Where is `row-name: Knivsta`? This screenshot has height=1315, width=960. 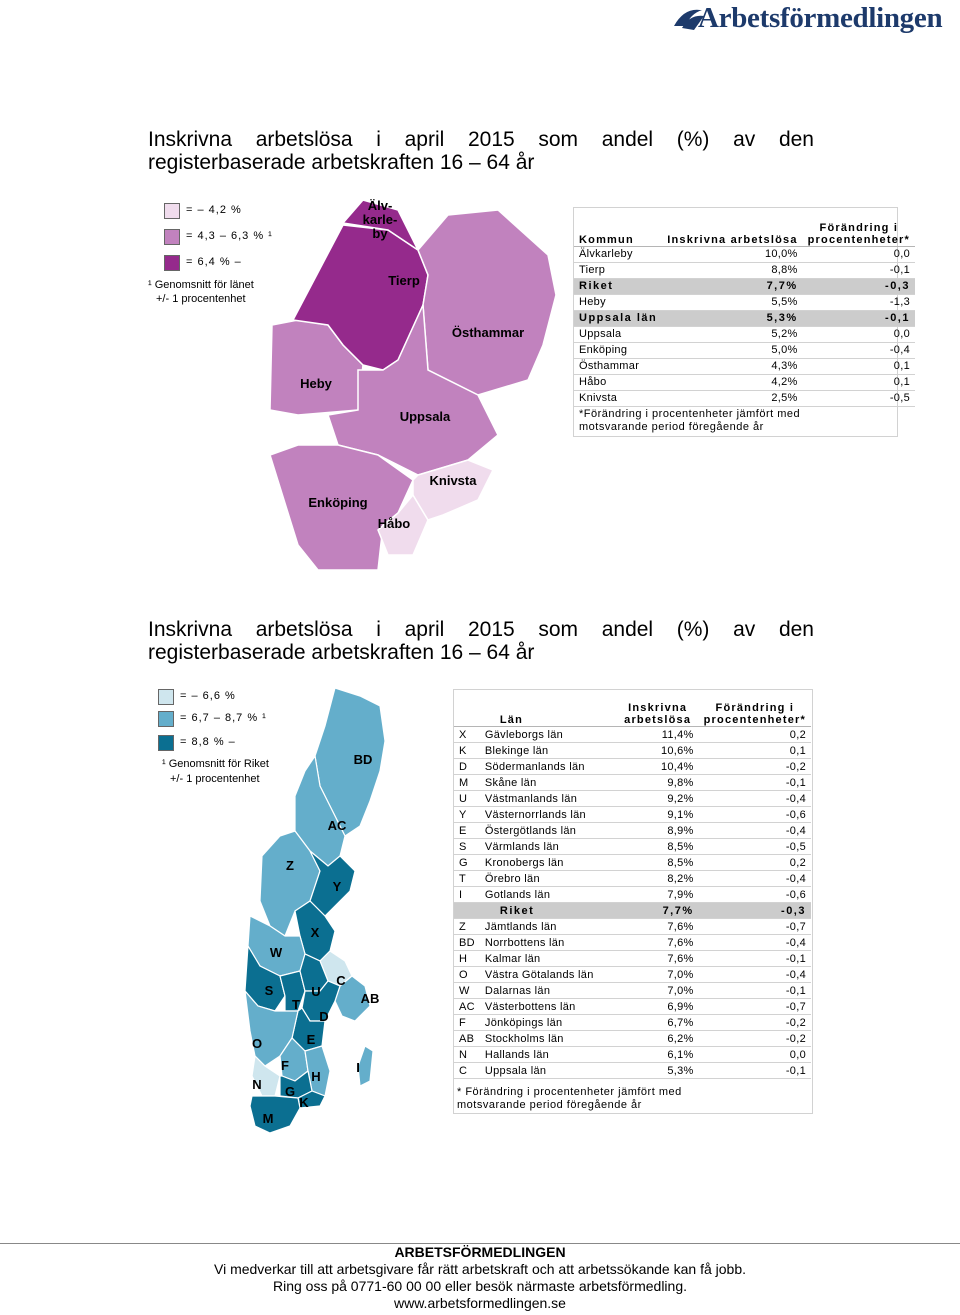 row-name: Knivsta is located at coordinates (618, 398).